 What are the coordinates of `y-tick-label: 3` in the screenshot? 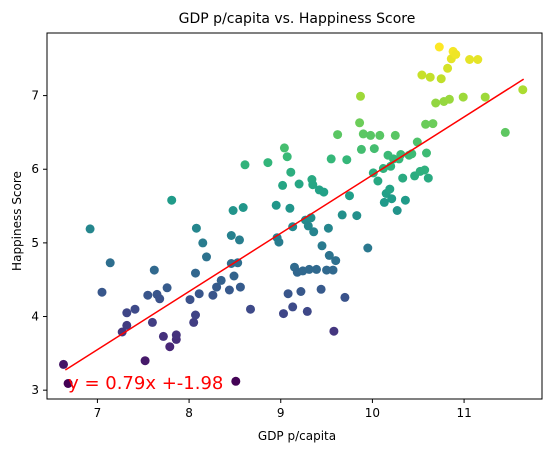 It's located at (35, 390).